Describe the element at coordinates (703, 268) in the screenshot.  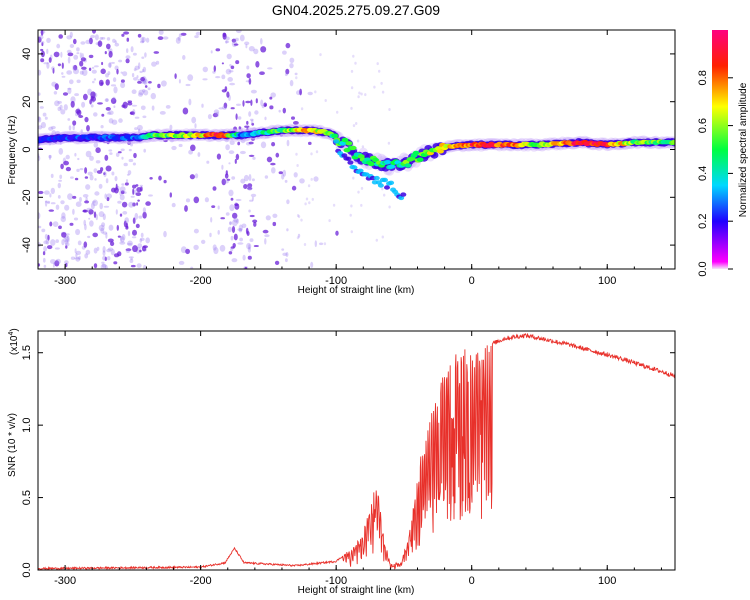
I see `colorbar-tick-label: 0.0` at that location.